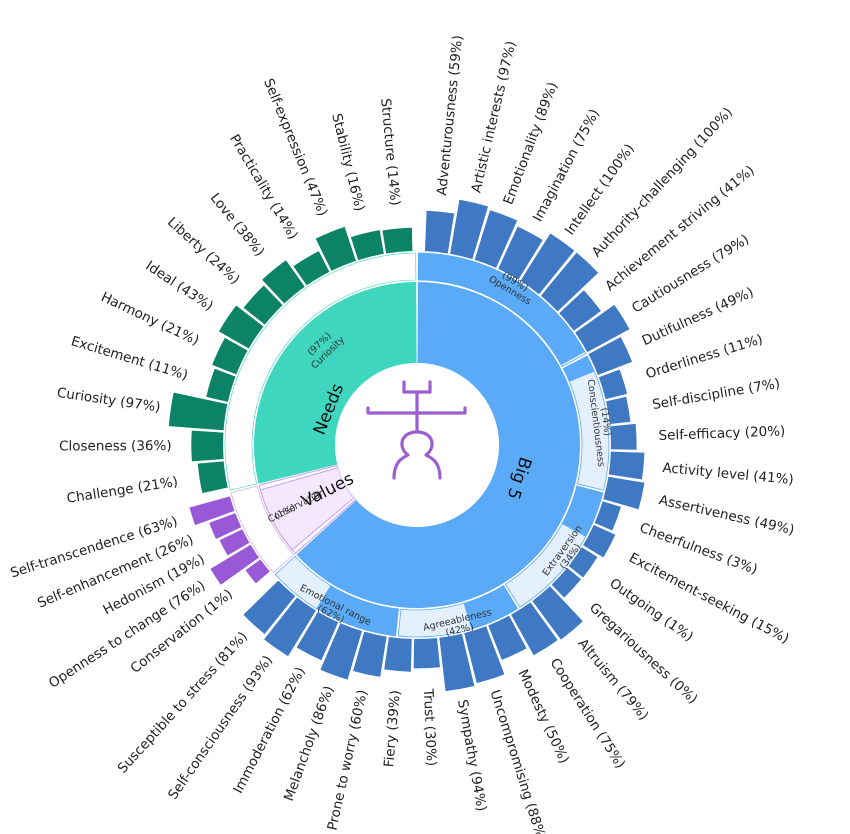 Image resolution: width=850 pixels, height=834 pixels. I want to click on trait-pct-conscientiousness: (14%), so click(605, 422).